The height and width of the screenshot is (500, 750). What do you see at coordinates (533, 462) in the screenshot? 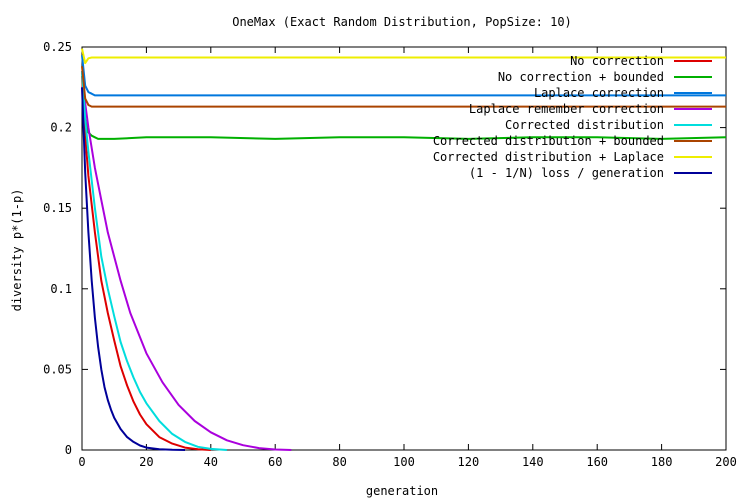
I see `x-tick-label: 140` at bounding box center [533, 462].